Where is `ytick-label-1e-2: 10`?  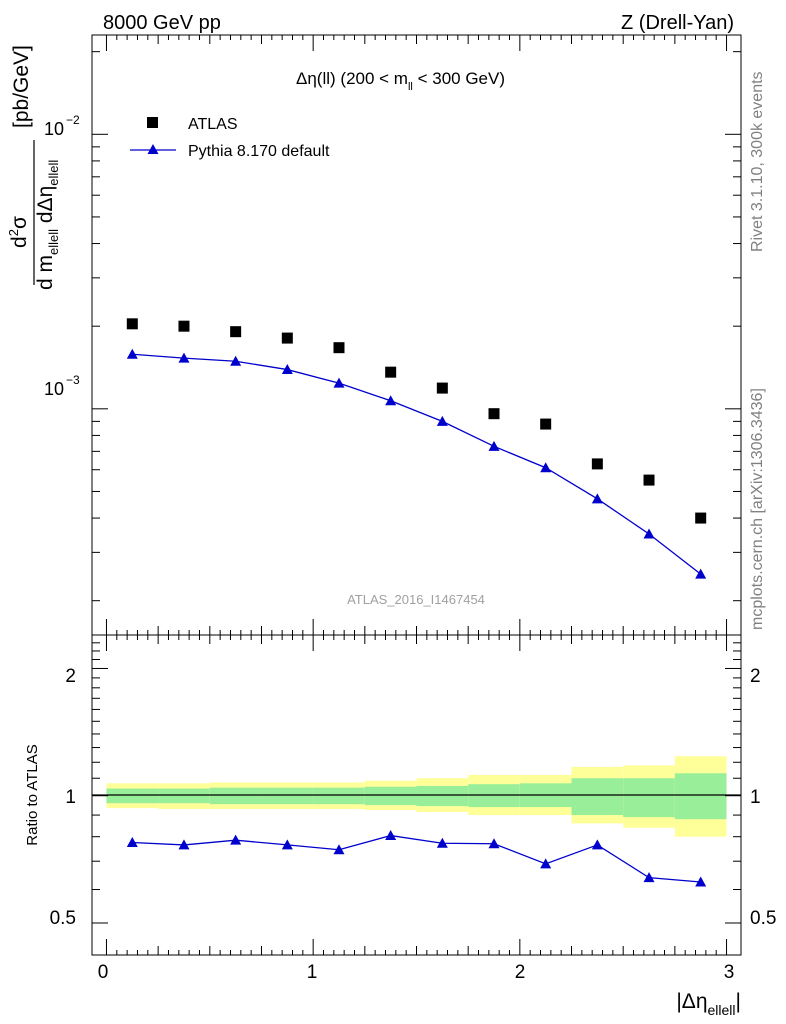
ytick-label-1e-2: 10 is located at coordinates (54, 129).